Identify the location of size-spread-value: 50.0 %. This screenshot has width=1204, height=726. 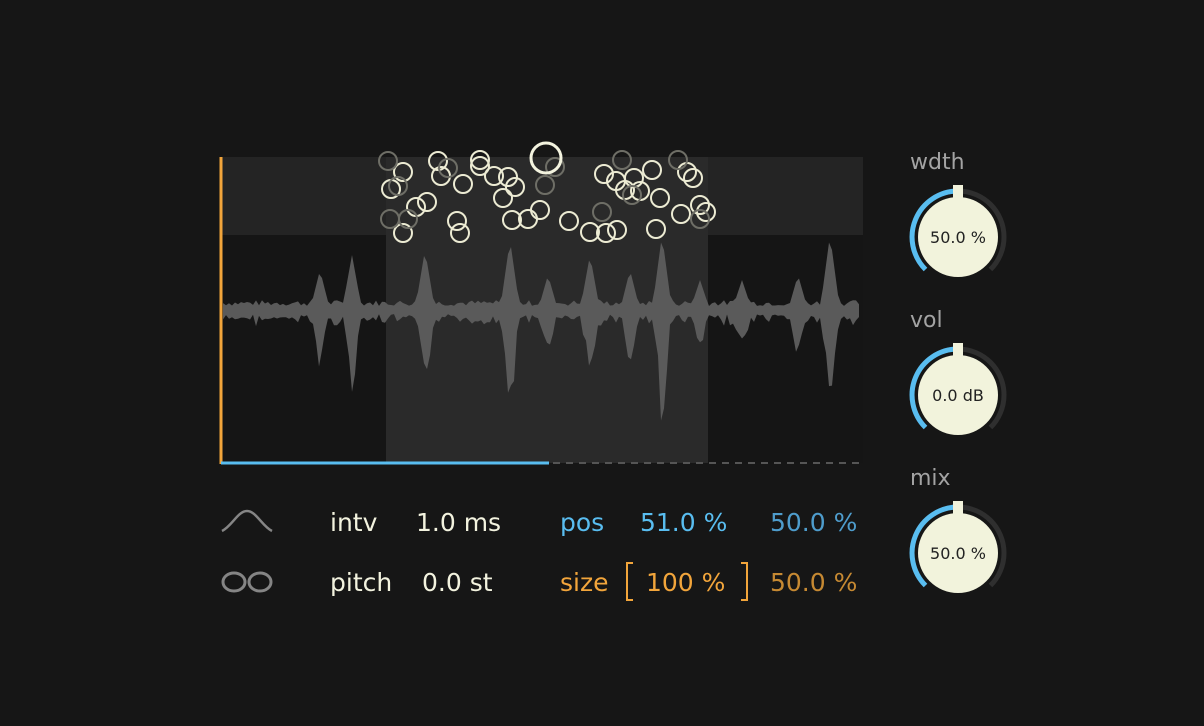
(814, 582).